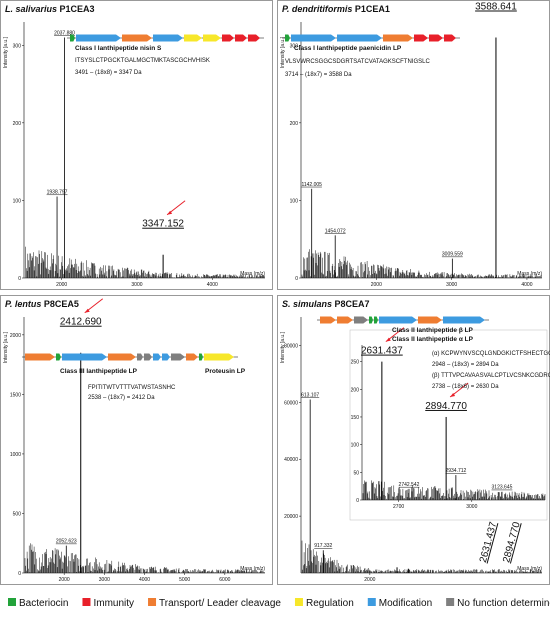 The width and height of the screenshot is (550, 618). I want to click on legend-label: Transport/ Leader cleavage, so click(220, 603).